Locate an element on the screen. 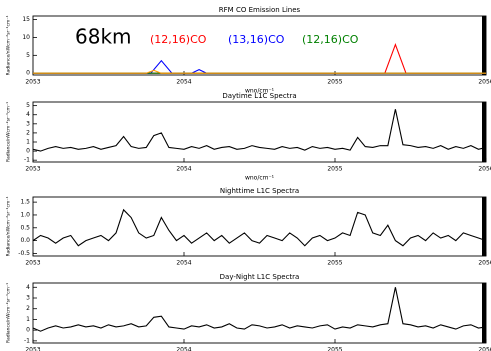 This screenshot has height=351, width=491. panel-title: Daytime L1C Spectra is located at coordinates (259, 96).